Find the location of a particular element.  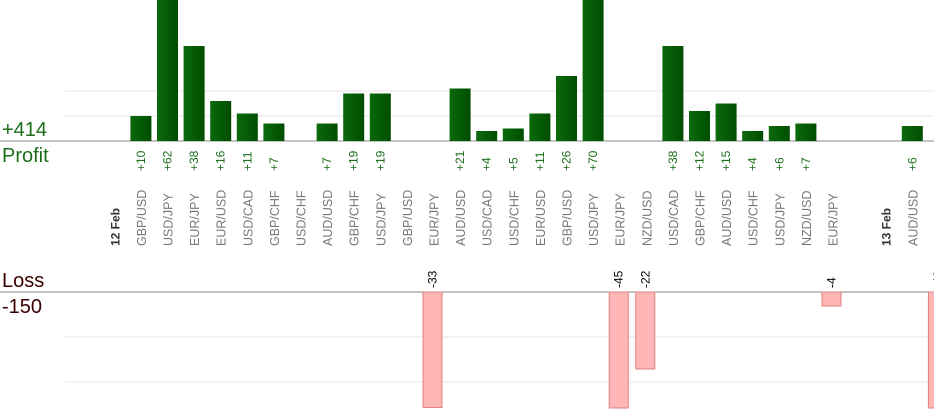

profit-value-label: +12 is located at coordinates (700, 160).